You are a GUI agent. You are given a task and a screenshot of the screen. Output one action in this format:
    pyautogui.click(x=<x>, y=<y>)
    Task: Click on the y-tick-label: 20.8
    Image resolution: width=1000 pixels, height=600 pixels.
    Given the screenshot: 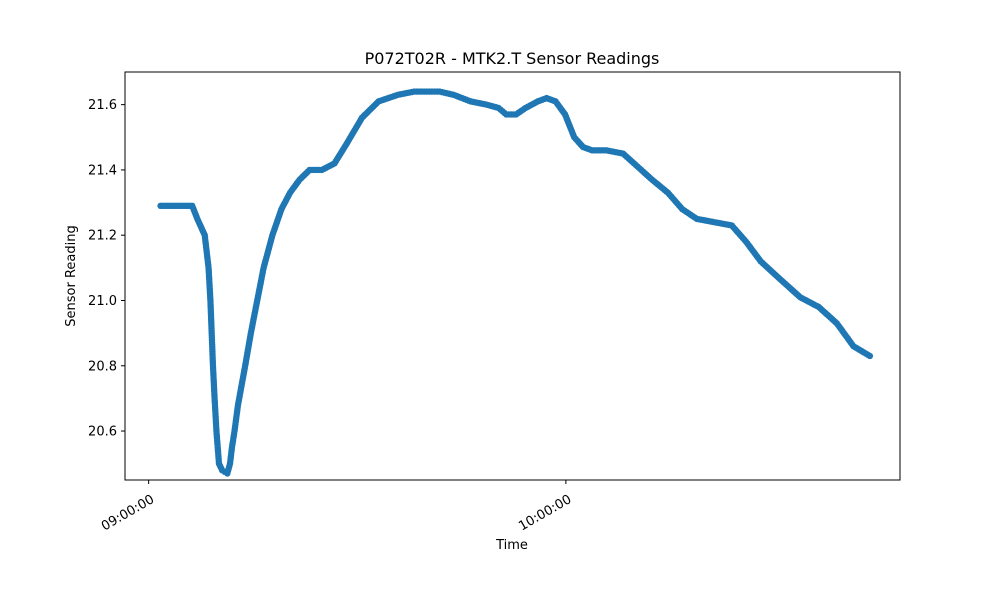 What is the action you would take?
    pyautogui.click(x=102, y=366)
    